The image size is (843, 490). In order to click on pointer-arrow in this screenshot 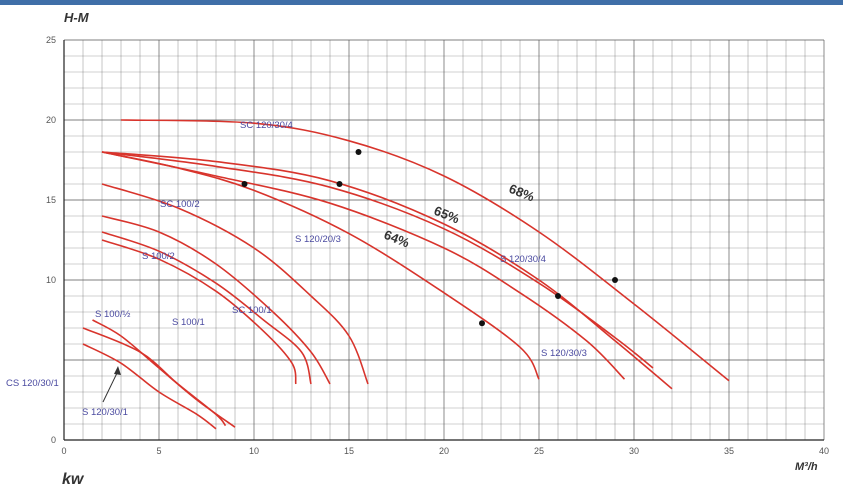, I will do `click(111, 384)`.